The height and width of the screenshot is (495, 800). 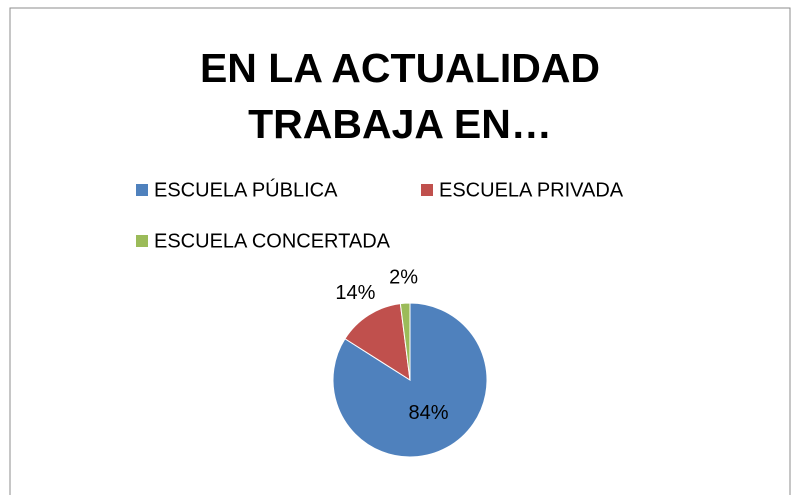 What do you see at coordinates (272, 241) in the screenshot?
I see `legend-label: ESCUELA CONCERTADA` at bounding box center [272, 241].